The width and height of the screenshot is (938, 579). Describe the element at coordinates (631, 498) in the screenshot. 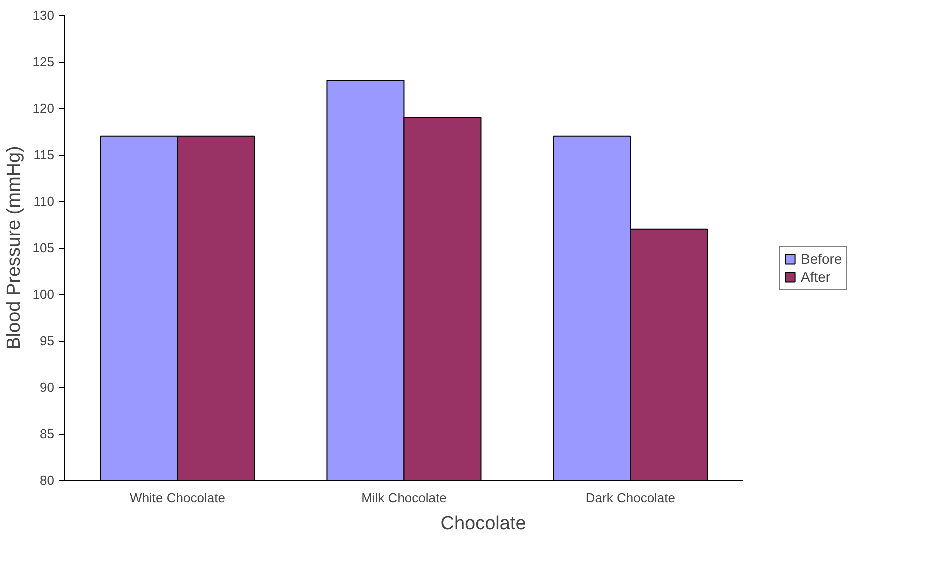

I see `x-tick-label: Dark Chocolate` at that location.